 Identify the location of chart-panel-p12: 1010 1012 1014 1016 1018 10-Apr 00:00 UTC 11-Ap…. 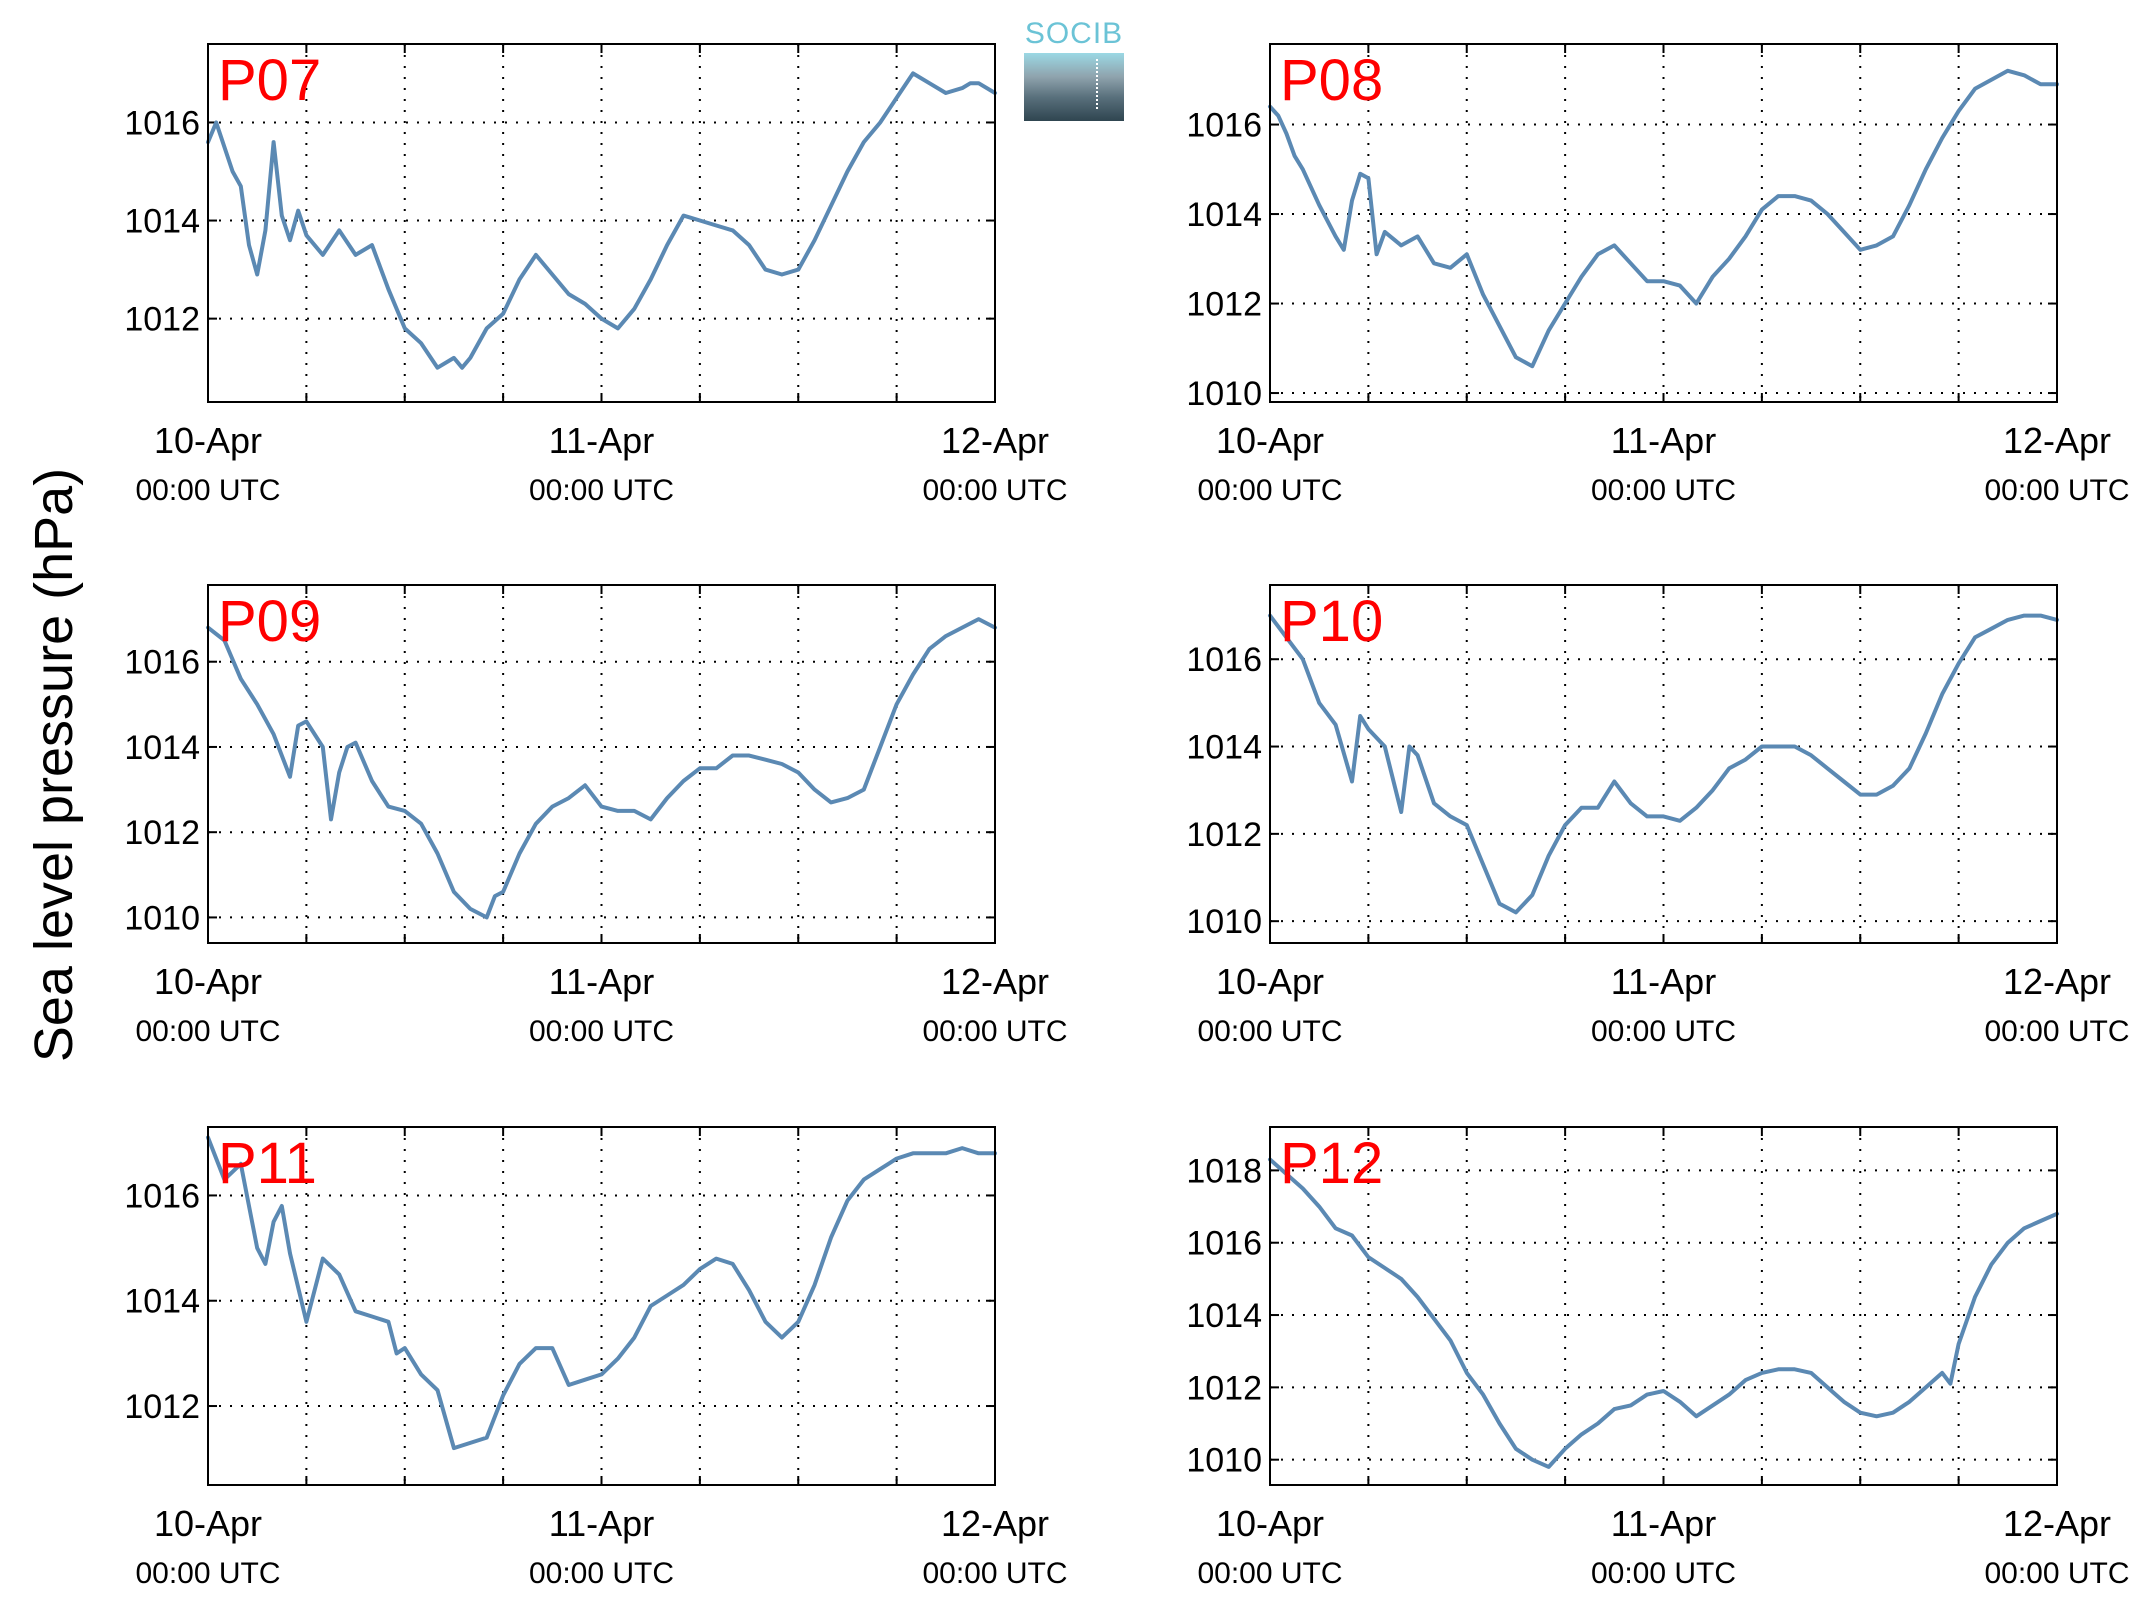
(1658, 1358).